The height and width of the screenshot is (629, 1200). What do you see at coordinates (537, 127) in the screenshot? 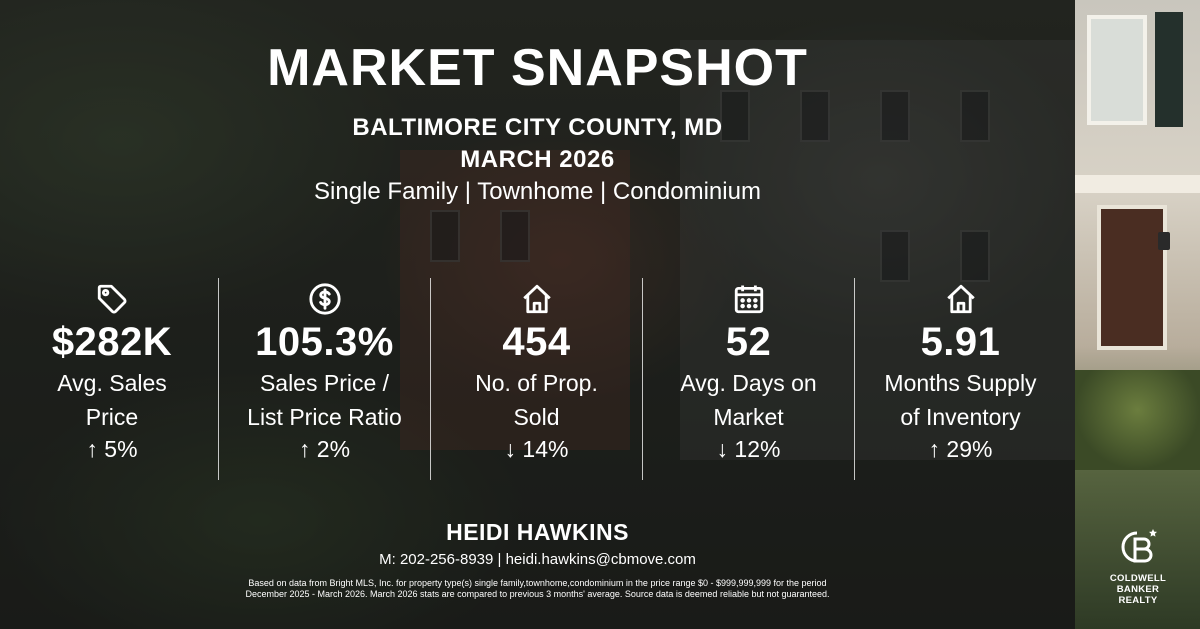
I see `location-label: BALTIMORE CITY COUNTY, MD` at bounding box center [537, 127].